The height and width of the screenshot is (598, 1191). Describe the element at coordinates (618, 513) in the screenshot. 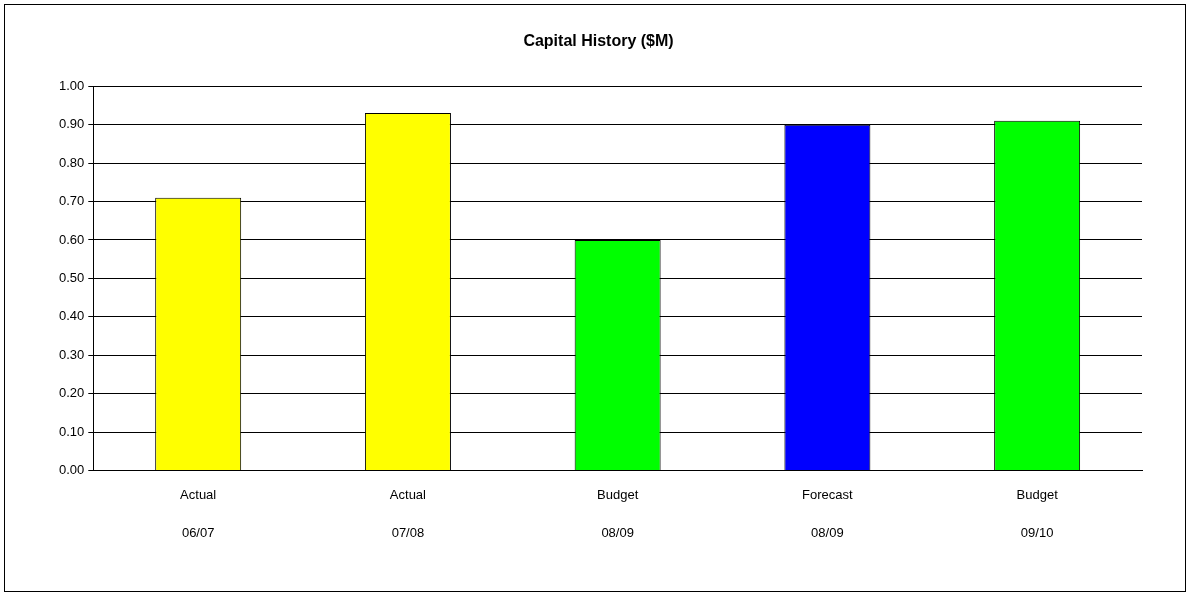

I see `category-label: Budget 08/09` at that location.